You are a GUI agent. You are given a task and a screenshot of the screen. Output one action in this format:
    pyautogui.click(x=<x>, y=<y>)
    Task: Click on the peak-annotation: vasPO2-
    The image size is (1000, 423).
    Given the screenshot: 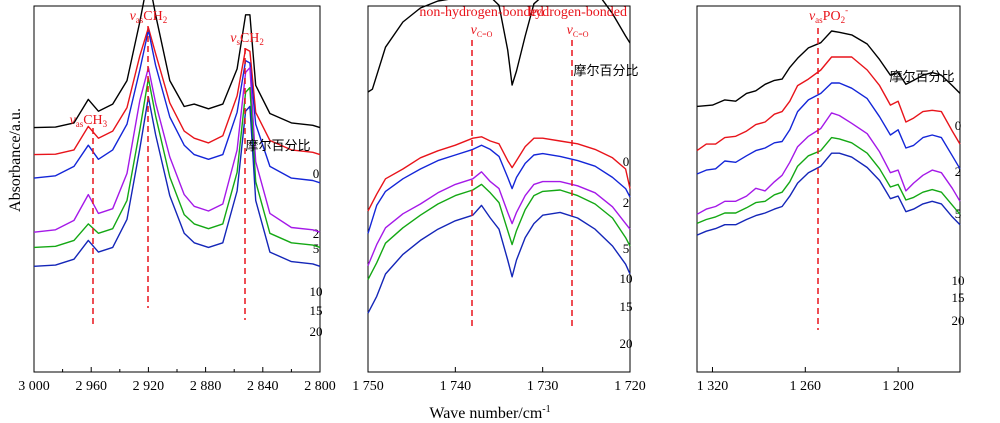 What is the action you would take?
    pyautogui.click(x=828, y=15)
    